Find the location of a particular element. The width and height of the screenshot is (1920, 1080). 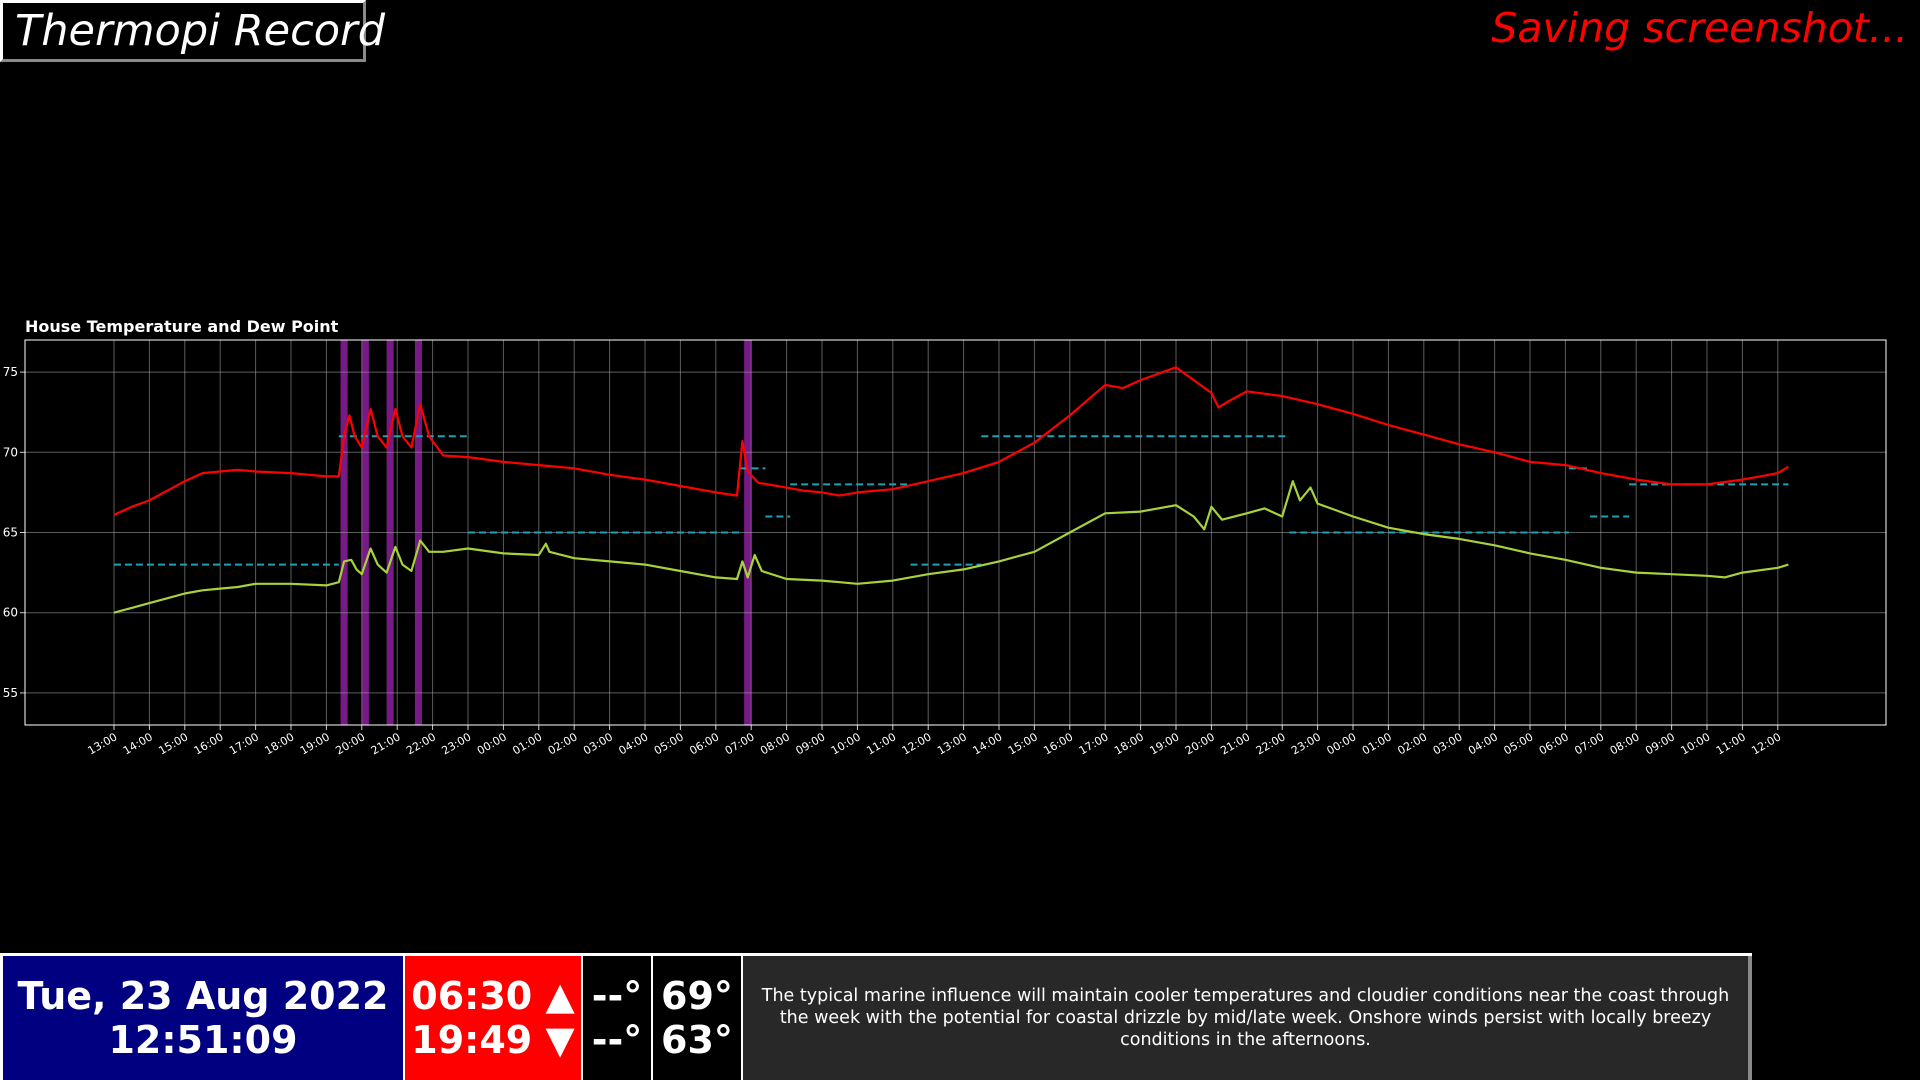

indoor-temp-panel: 69° 63° is located at coordinates (697, 1018).